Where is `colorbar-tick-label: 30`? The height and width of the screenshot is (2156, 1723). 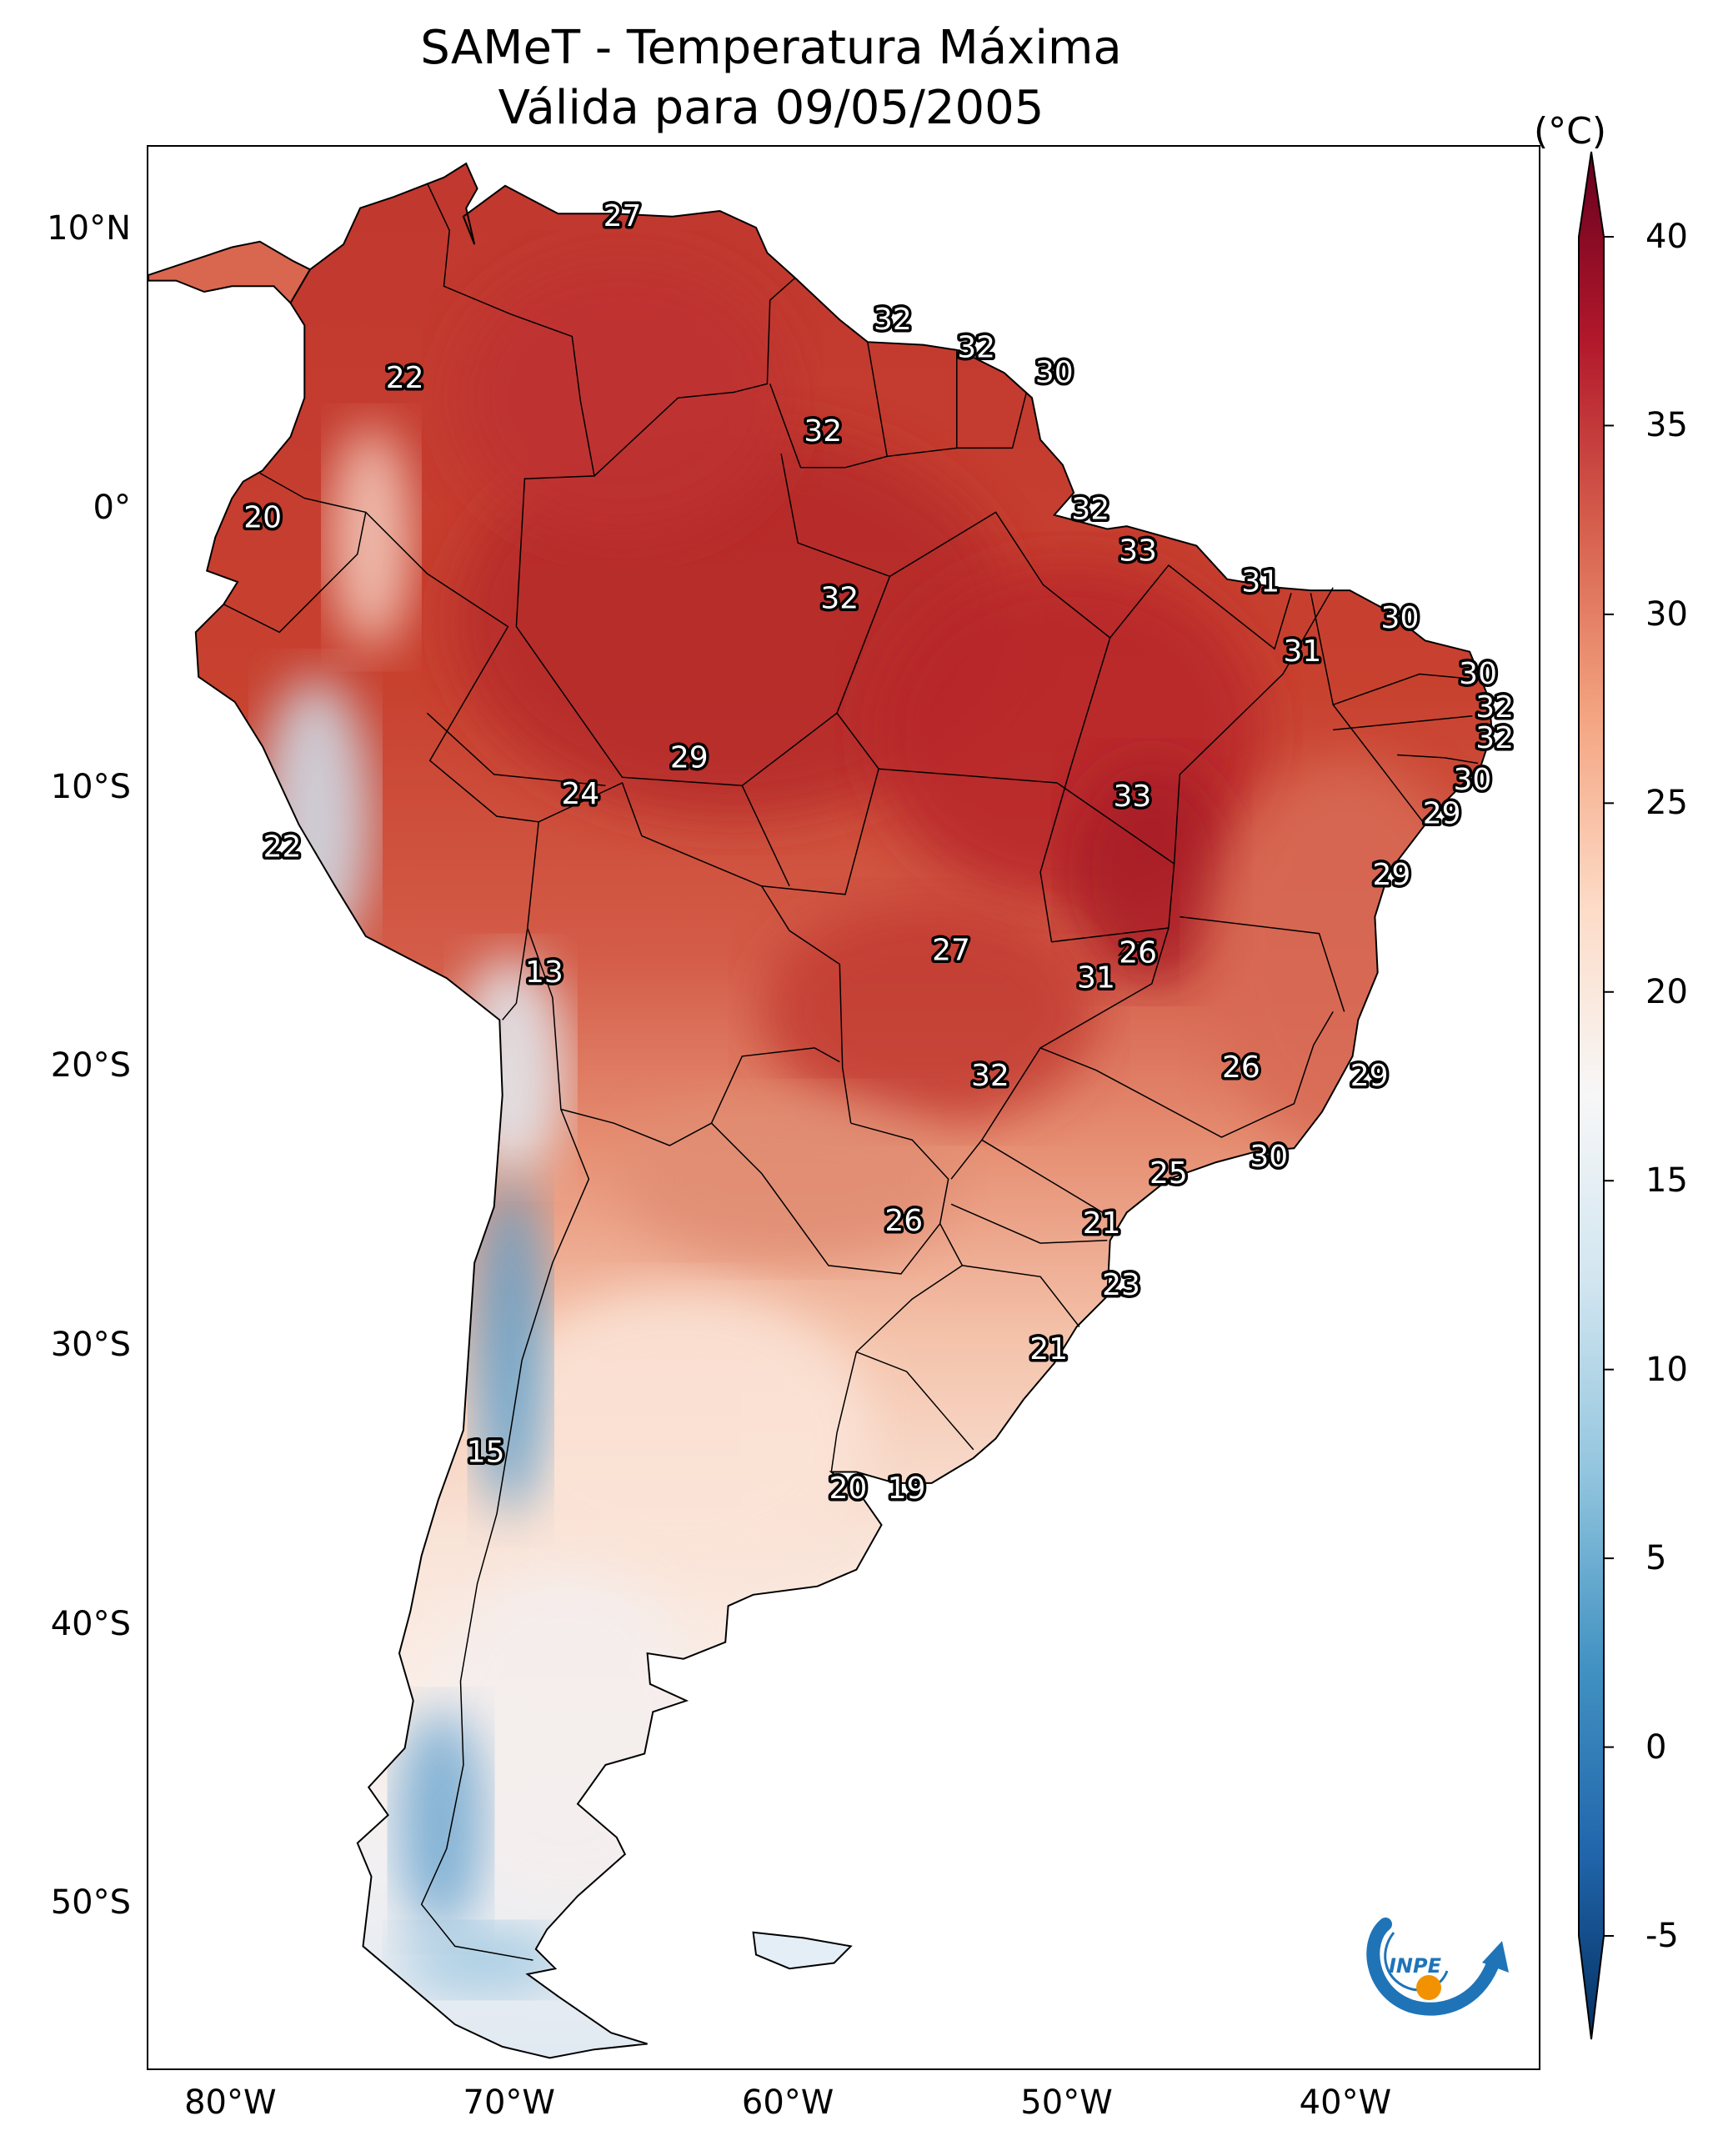 colorbar-tick-label: 30 is located at coordinates (1666, 614).